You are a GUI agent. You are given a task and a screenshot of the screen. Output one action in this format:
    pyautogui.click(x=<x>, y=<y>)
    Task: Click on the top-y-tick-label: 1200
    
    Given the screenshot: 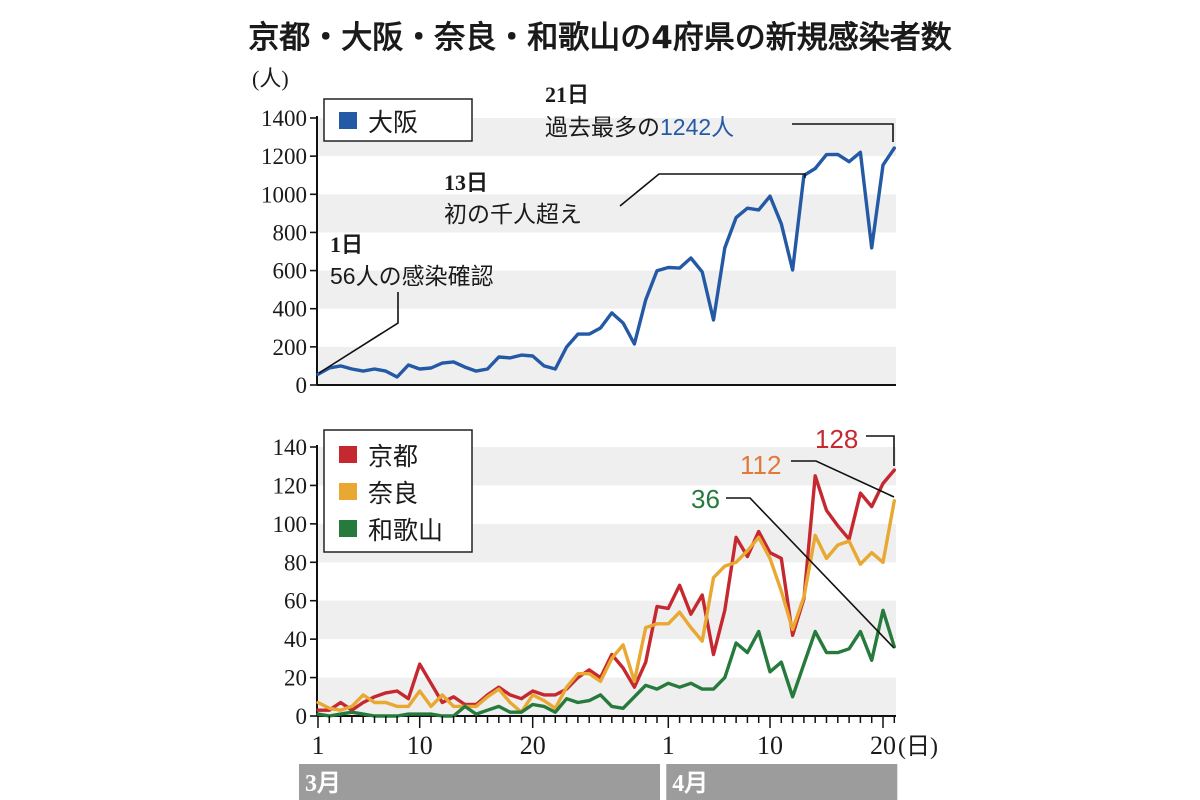 What is the action you would take?
    pyautogui.click(x=284, y=156)
    